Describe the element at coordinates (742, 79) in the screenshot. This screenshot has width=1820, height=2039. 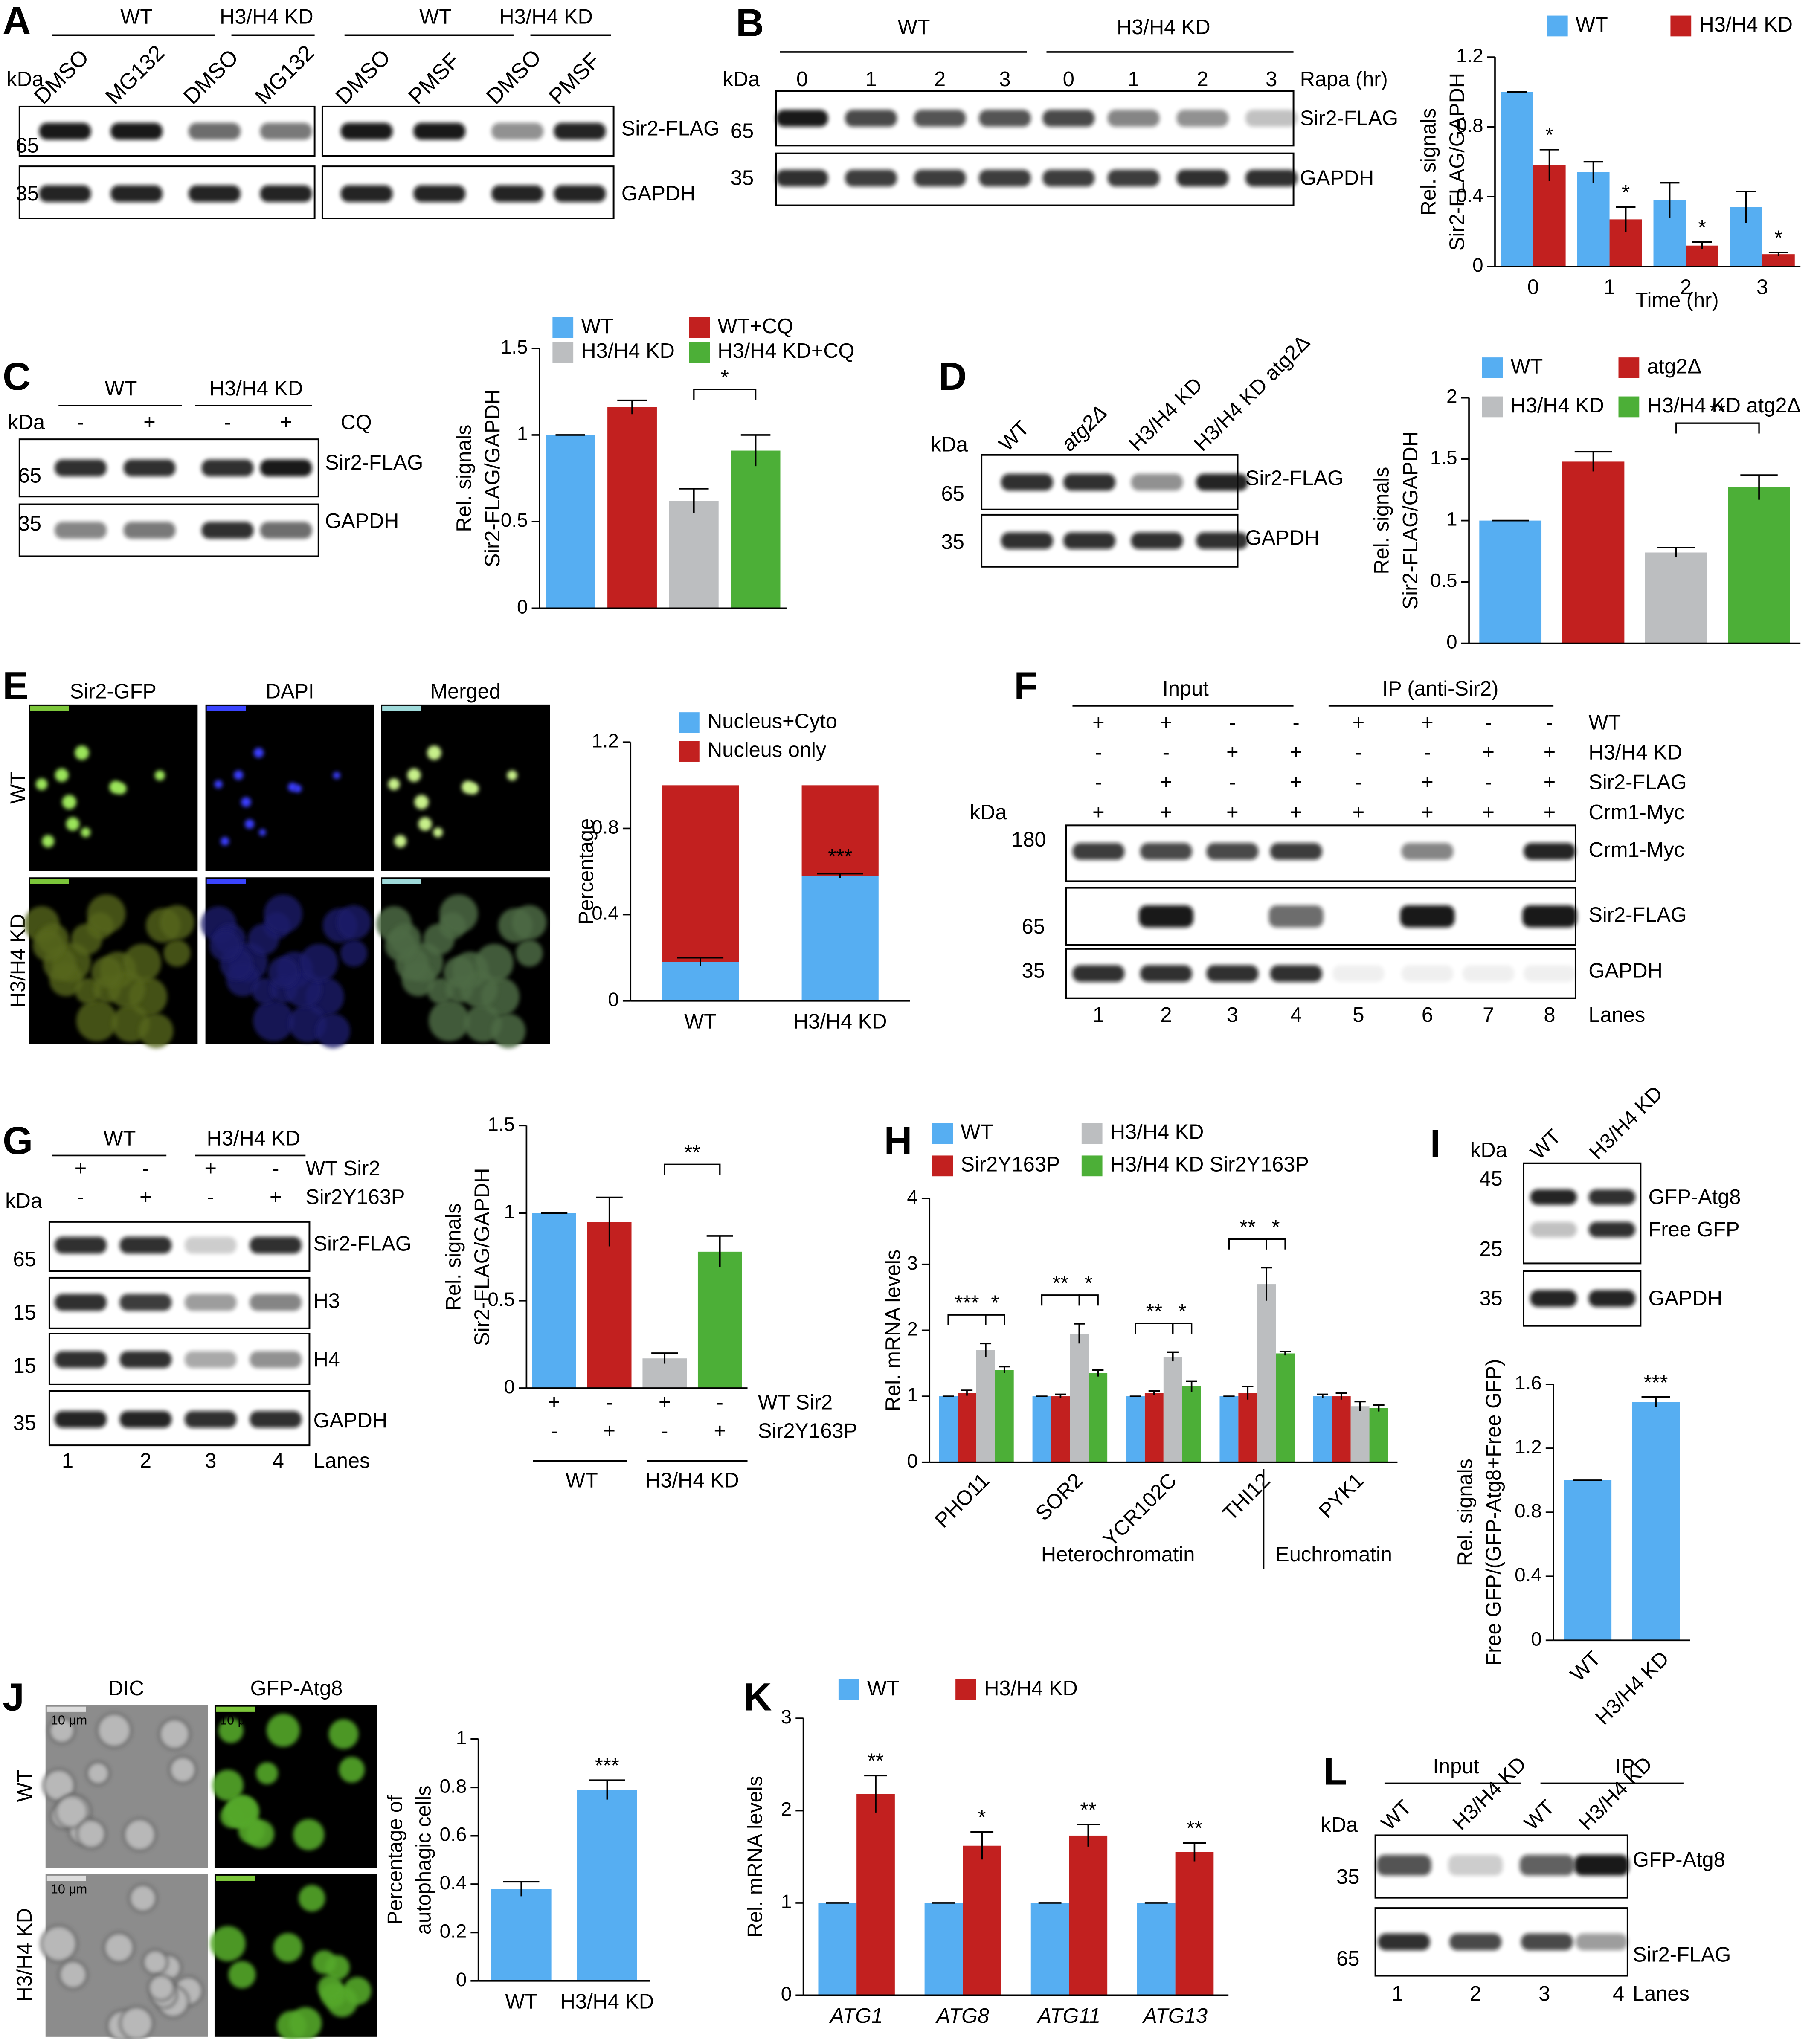
I see `label: kDa` at that location.